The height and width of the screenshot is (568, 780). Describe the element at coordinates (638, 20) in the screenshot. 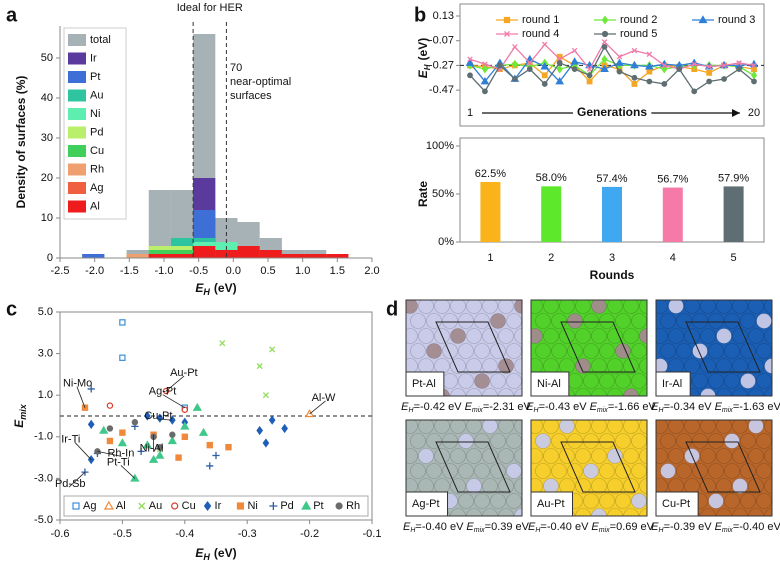

I see `legend-label: round 2` at that location.